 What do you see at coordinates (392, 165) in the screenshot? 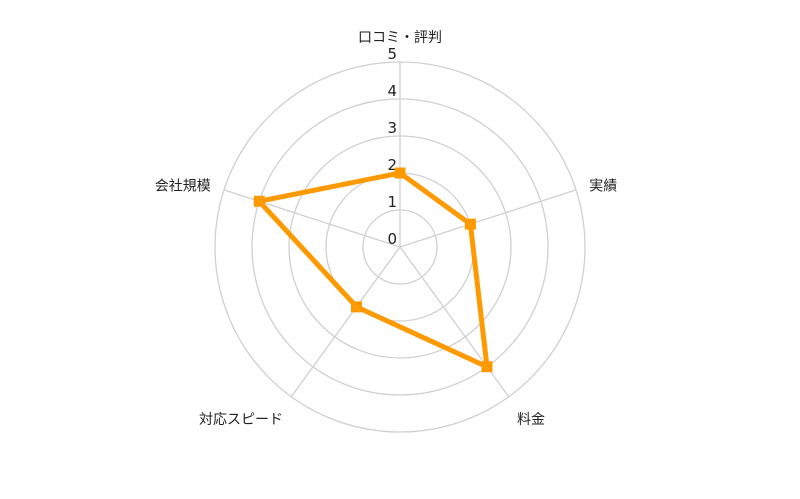
I see `tick-label: 2` at bounding box center [392, 165].